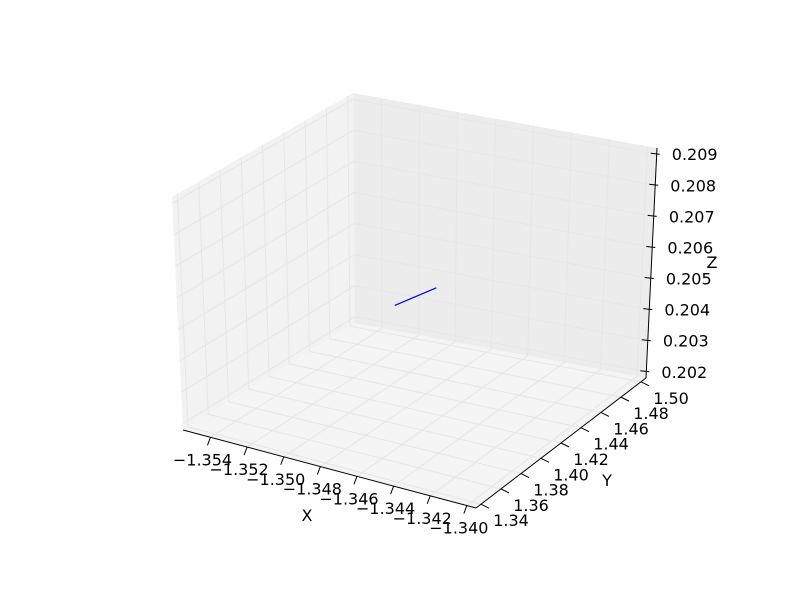  What do you see at coordinates (690, 247) in the screenshot?
I see `z-tick-label: 0.206` at bounding box center [690, 247].